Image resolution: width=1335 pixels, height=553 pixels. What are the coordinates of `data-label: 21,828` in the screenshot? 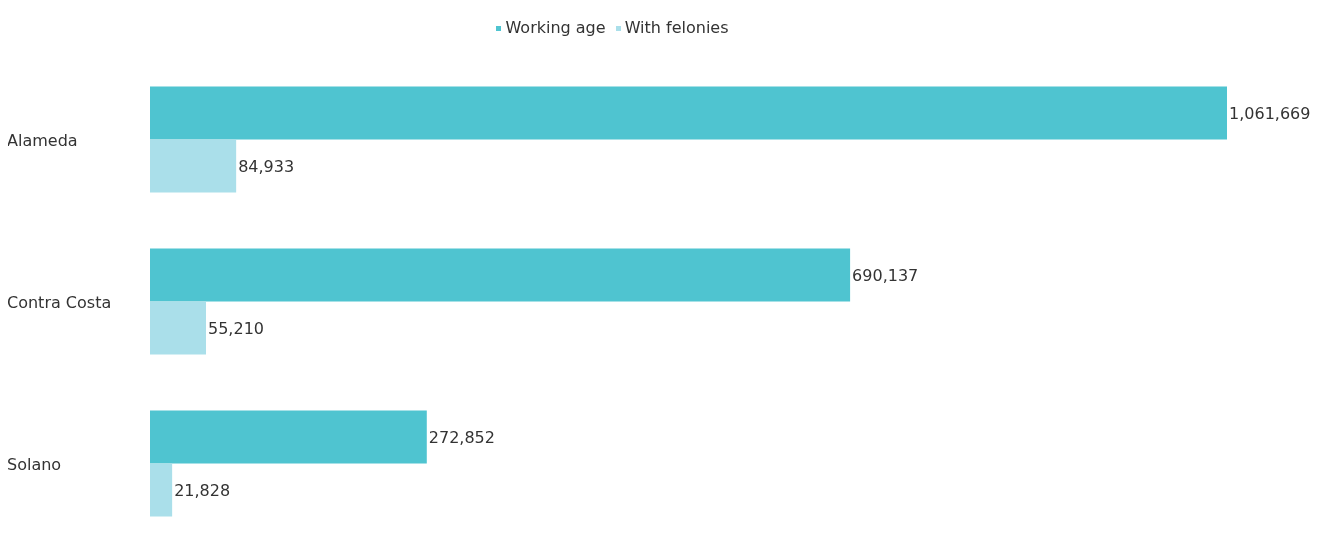 It's located at (202, 490).